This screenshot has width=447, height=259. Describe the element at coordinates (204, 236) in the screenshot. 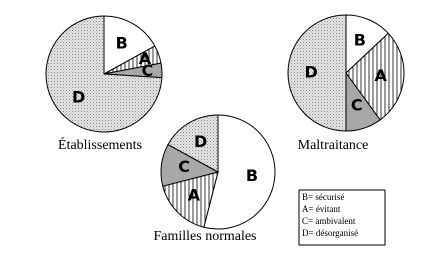

I see `chart-title: Familles normales` at that location.